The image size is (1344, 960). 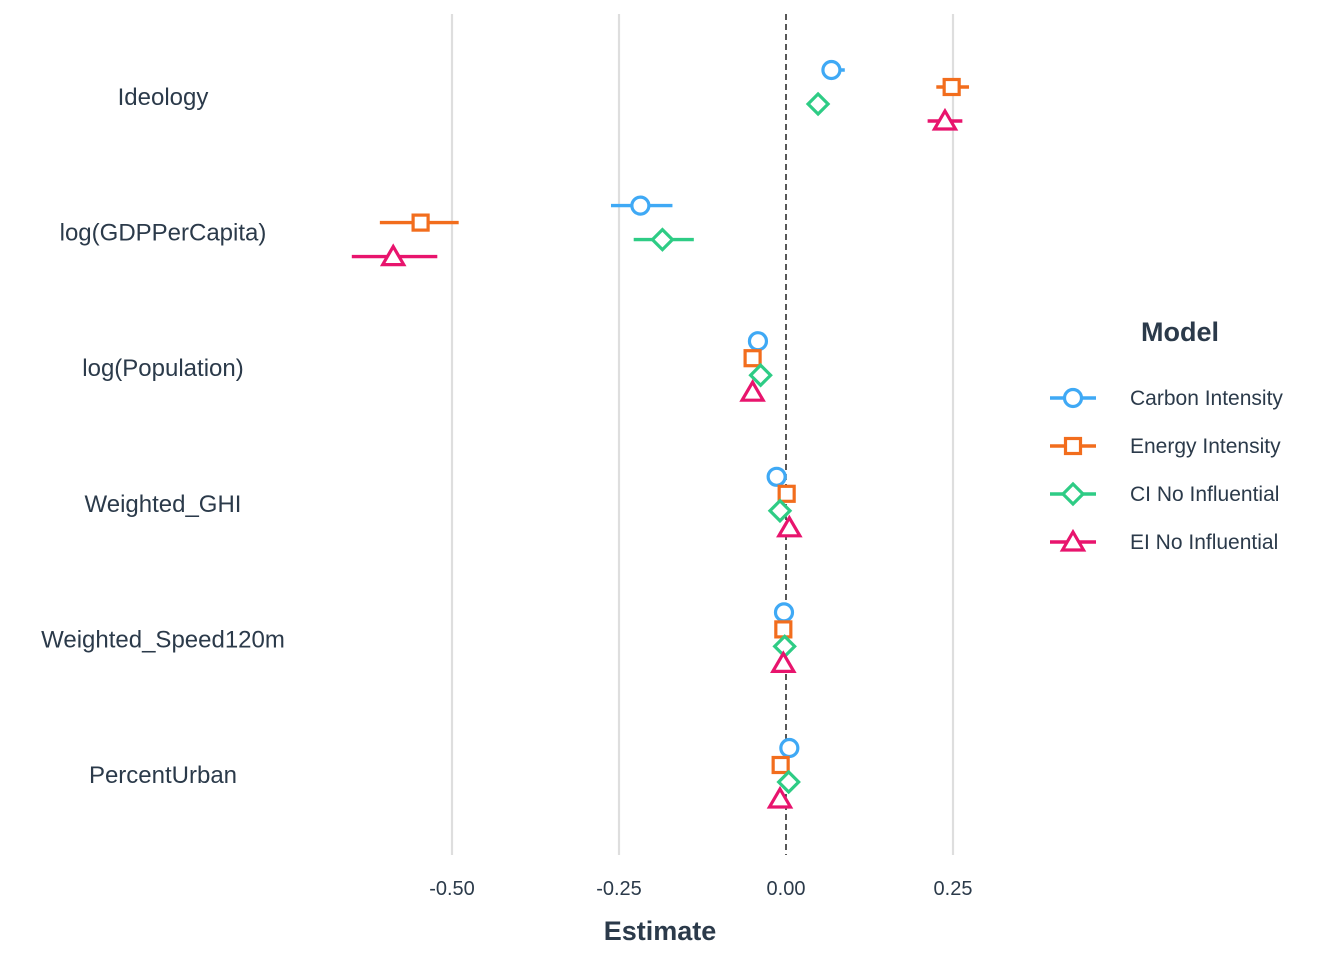 What do you see at coordinates (619, 889) in the screenshot?
I see `x-tick-label: -0.25` at bounding box center [619, 889].